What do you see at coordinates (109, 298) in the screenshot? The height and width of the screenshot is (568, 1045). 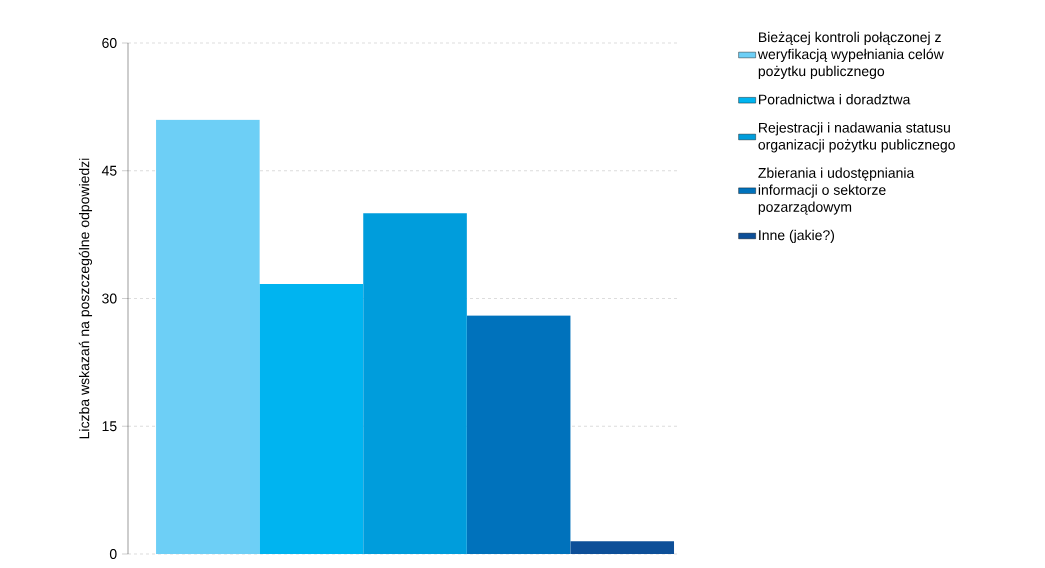 I see `y-tick-label: 30` at bounding box center [109, 298].